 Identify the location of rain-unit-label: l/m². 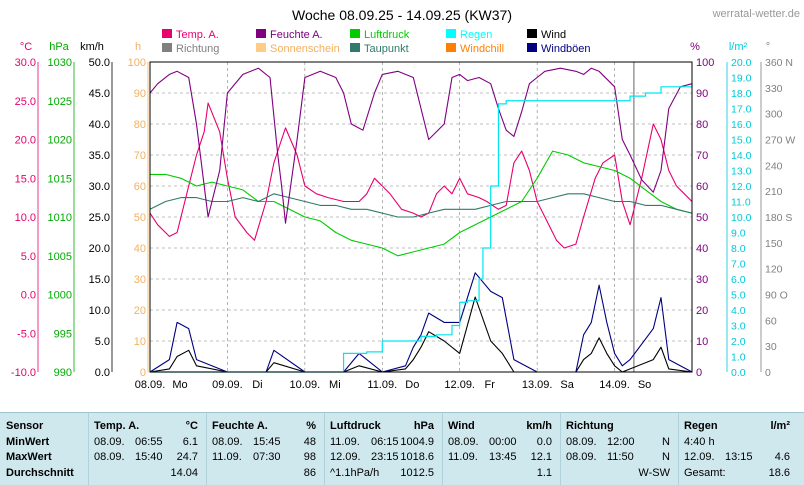
(738, 47).